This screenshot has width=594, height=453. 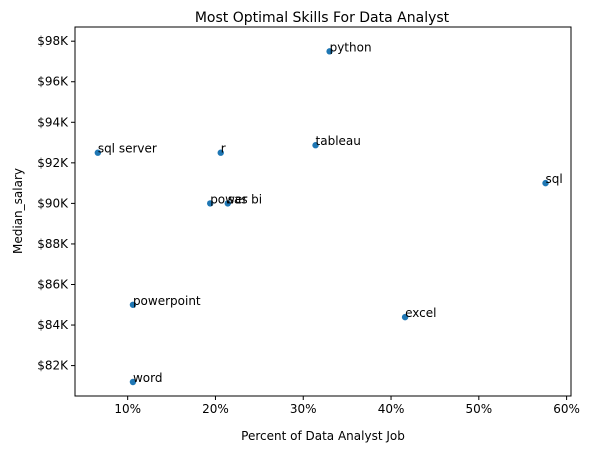 What do you see at coordinates (53, 284) in the screenshot?
I see `y-tick-label: $86K` at bounding box center [53, 284].